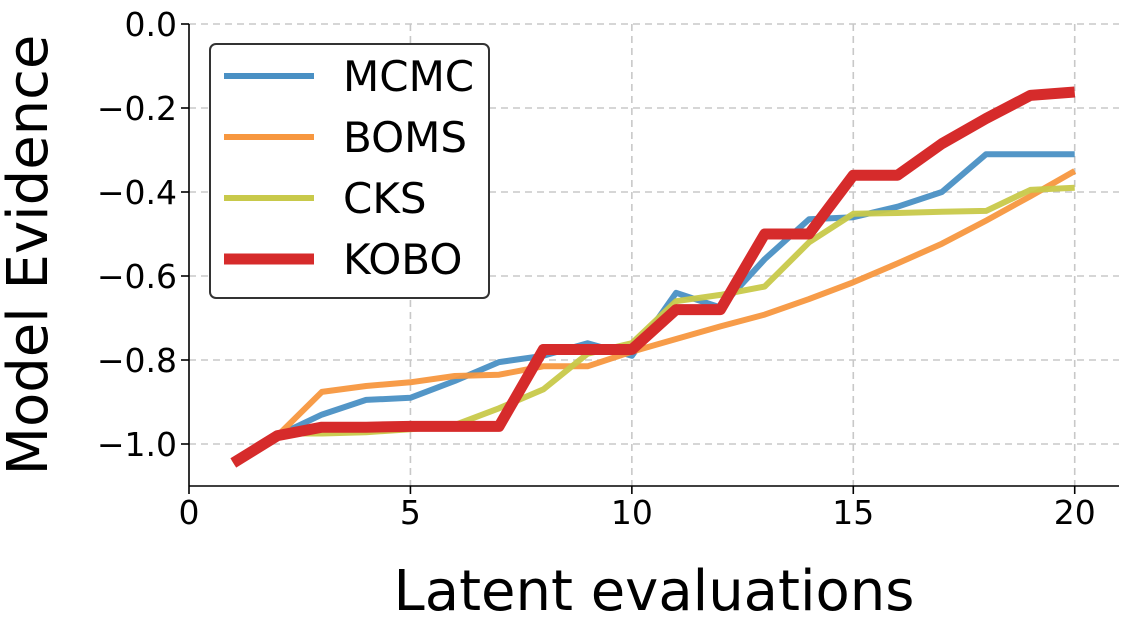 The width and height of the screenshot is (1128, 635). What do you see at coordinates (137, 108) in the screenshot?
I see `y-tick-label: −0.2` at bounding box center [137, 108].